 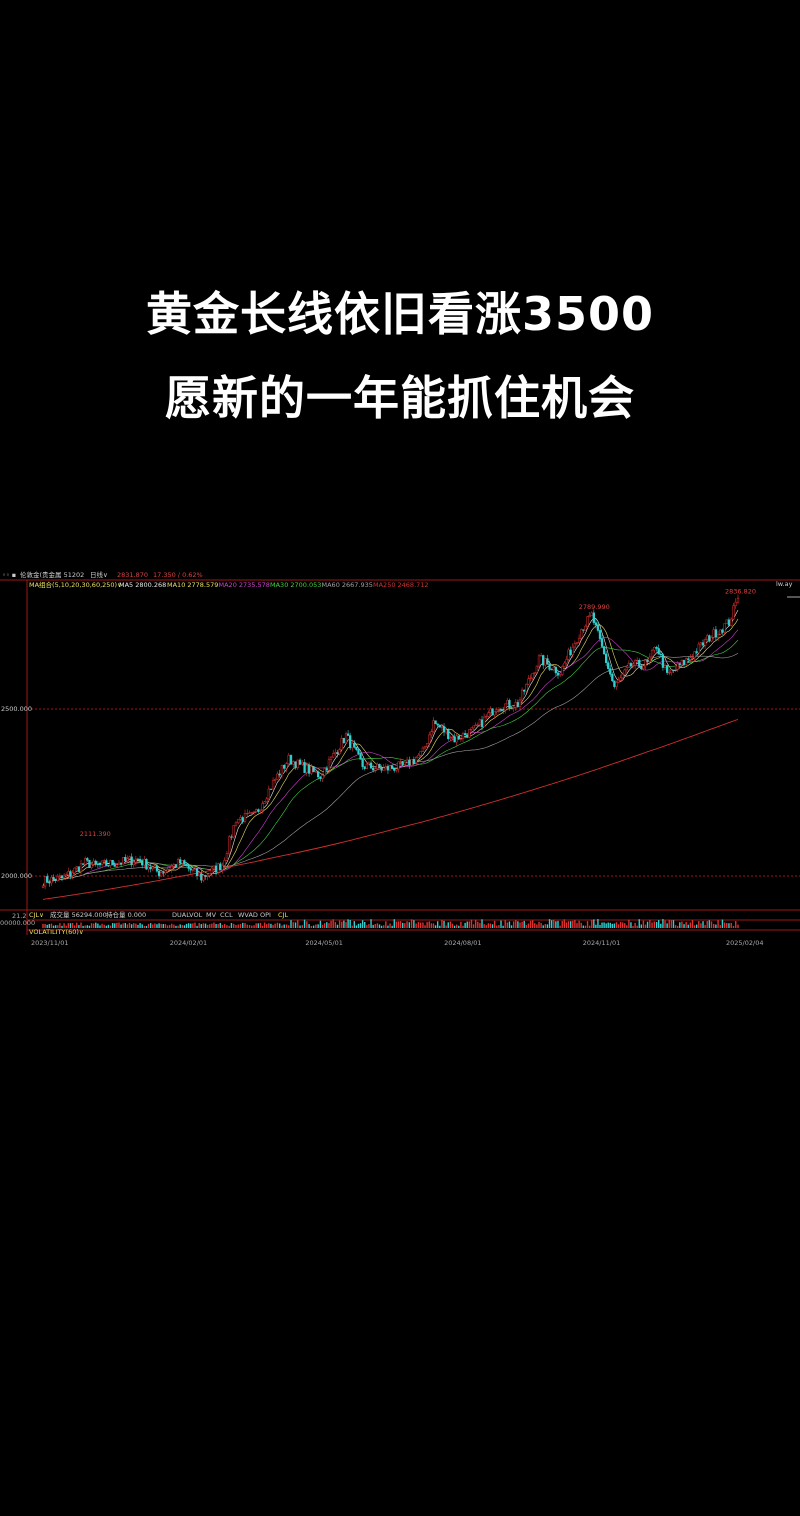 I want to click on ma-legend-title: MA组合(5,10,20,30,60,250)∨, so click(x=75, y=584).